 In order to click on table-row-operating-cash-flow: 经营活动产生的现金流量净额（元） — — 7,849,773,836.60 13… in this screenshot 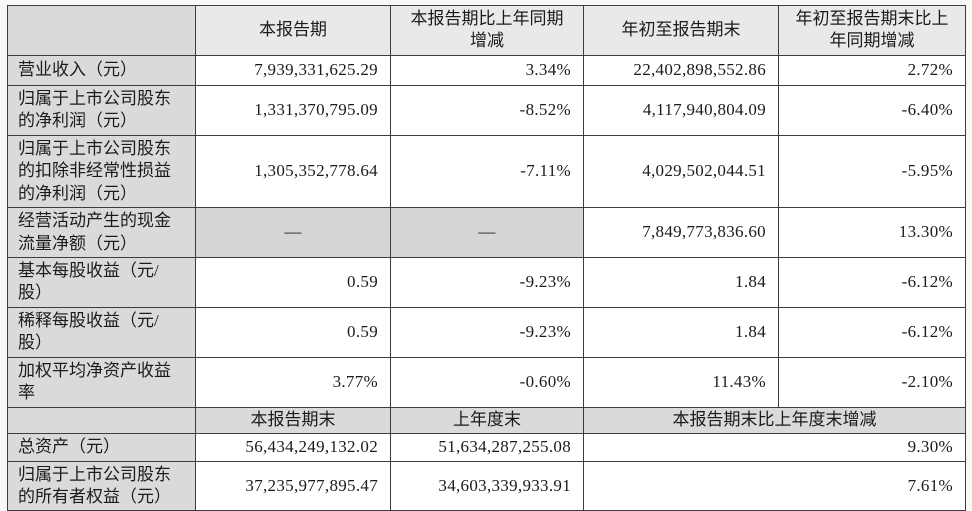, I will do `click(486, 232)`.